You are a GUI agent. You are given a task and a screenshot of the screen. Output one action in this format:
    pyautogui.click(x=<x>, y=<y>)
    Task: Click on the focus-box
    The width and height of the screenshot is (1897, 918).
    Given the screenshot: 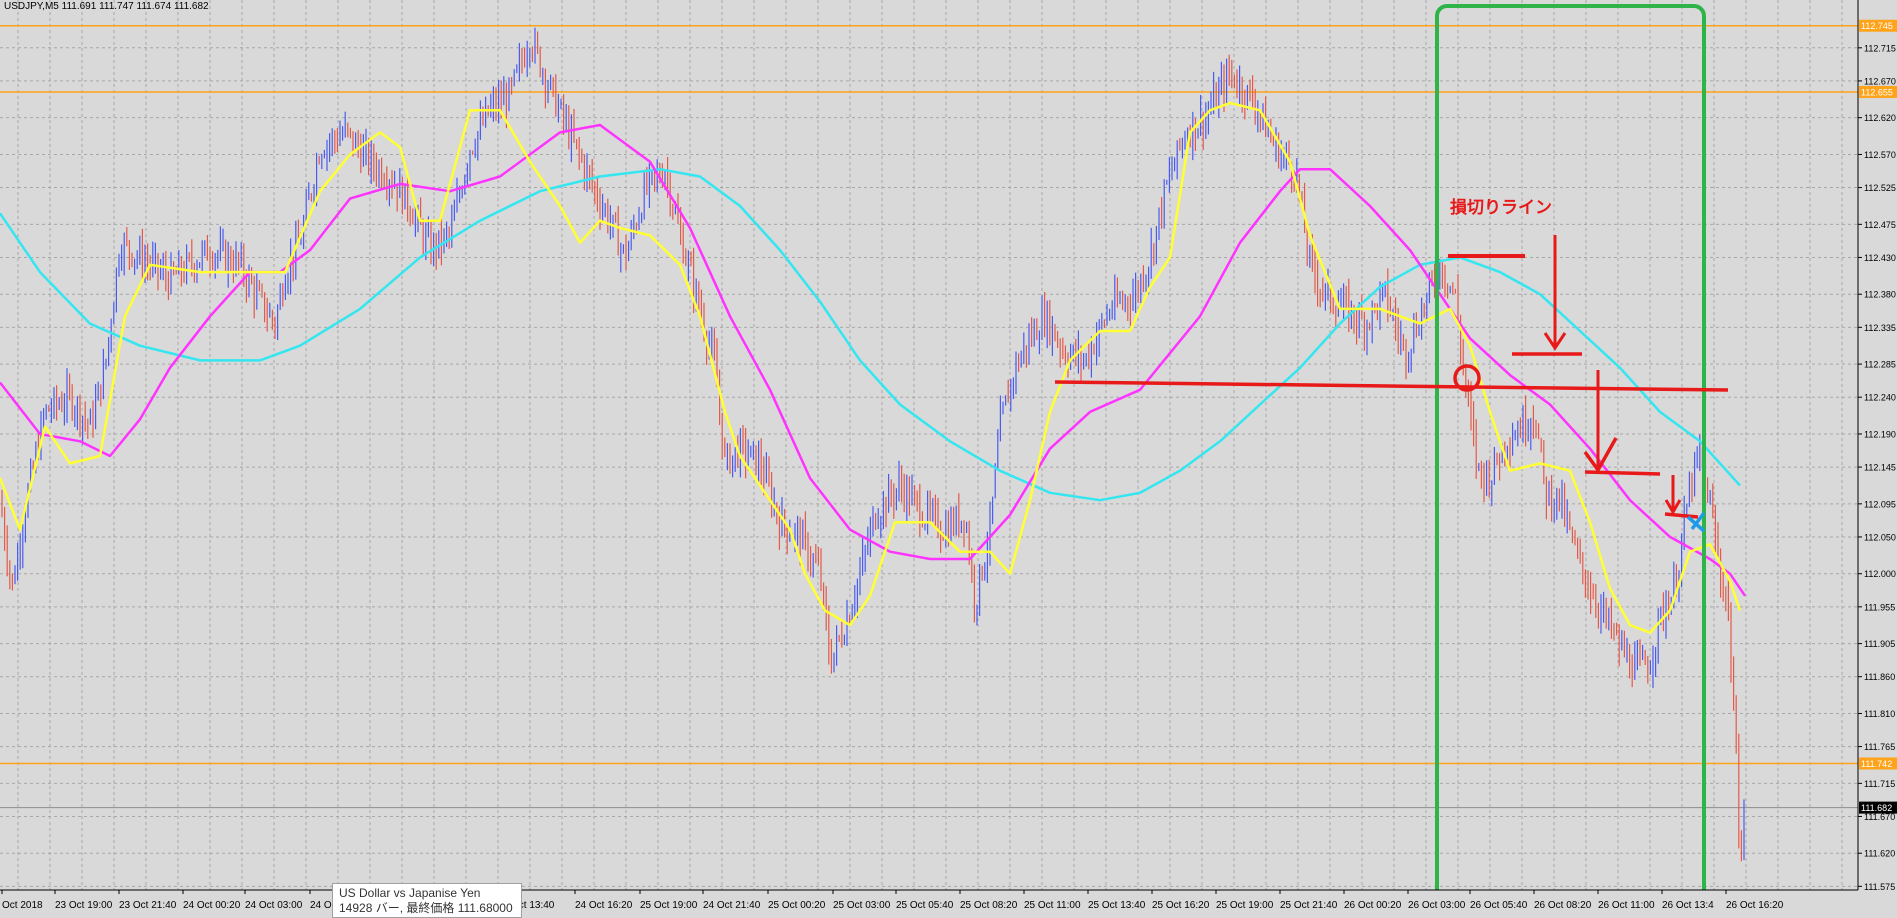 What is the action you would take?
    pyautogui.click(x=1570, y=461)
    